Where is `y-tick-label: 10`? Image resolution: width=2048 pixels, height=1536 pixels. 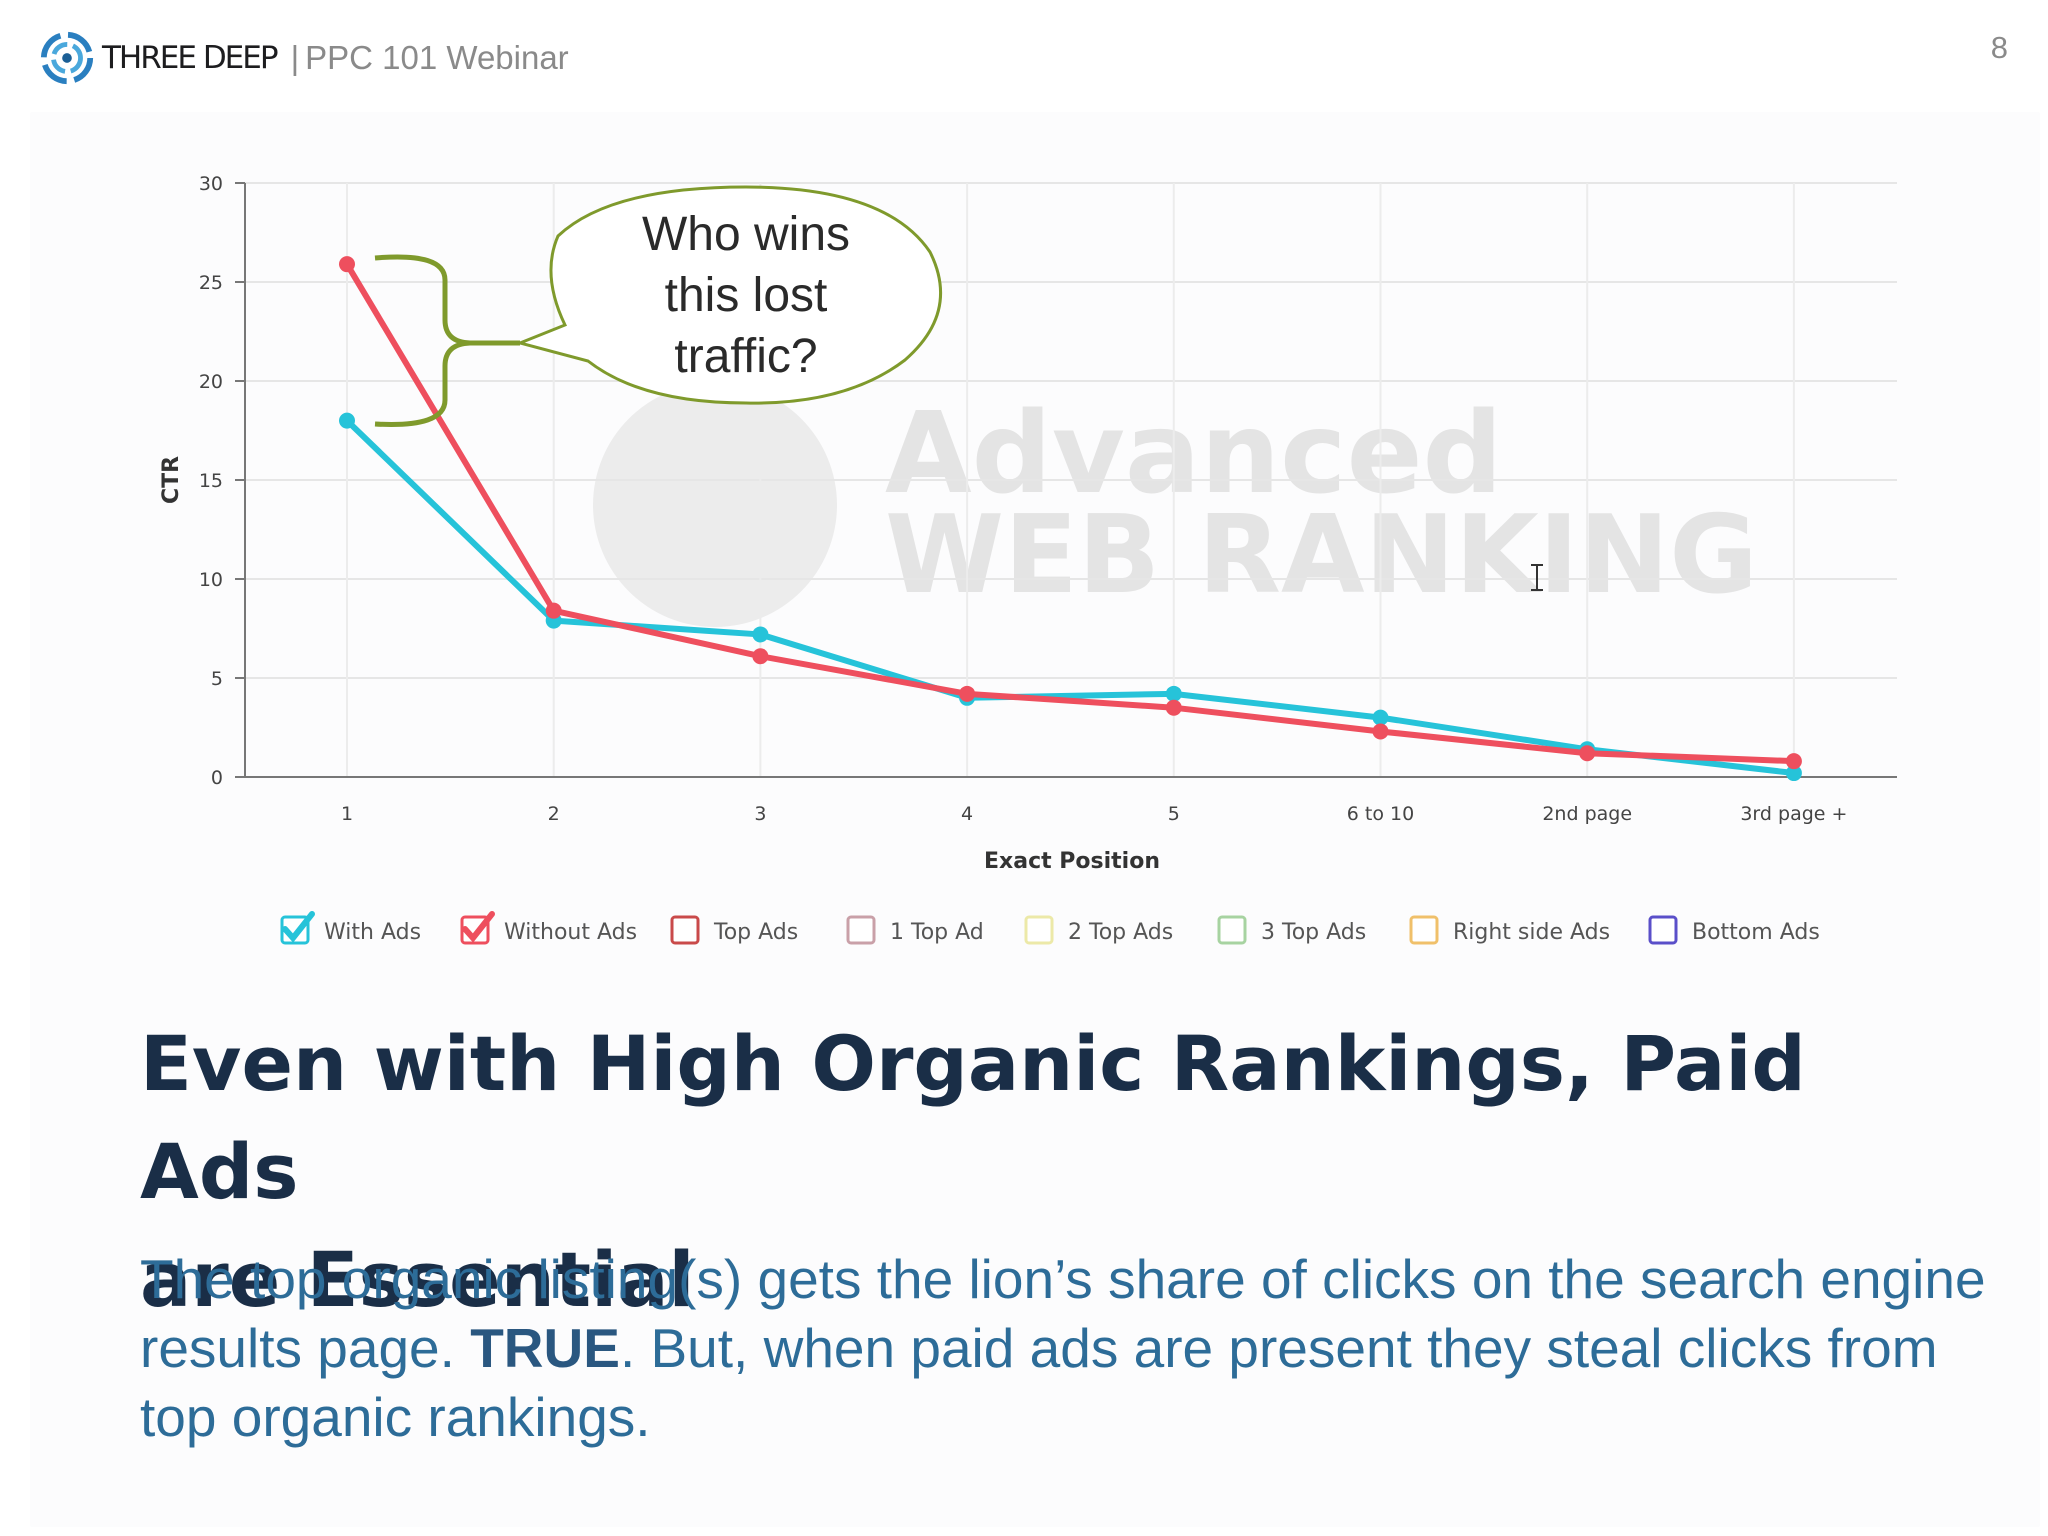
y-tick-label: 10 is located at coordinates (211, 580).